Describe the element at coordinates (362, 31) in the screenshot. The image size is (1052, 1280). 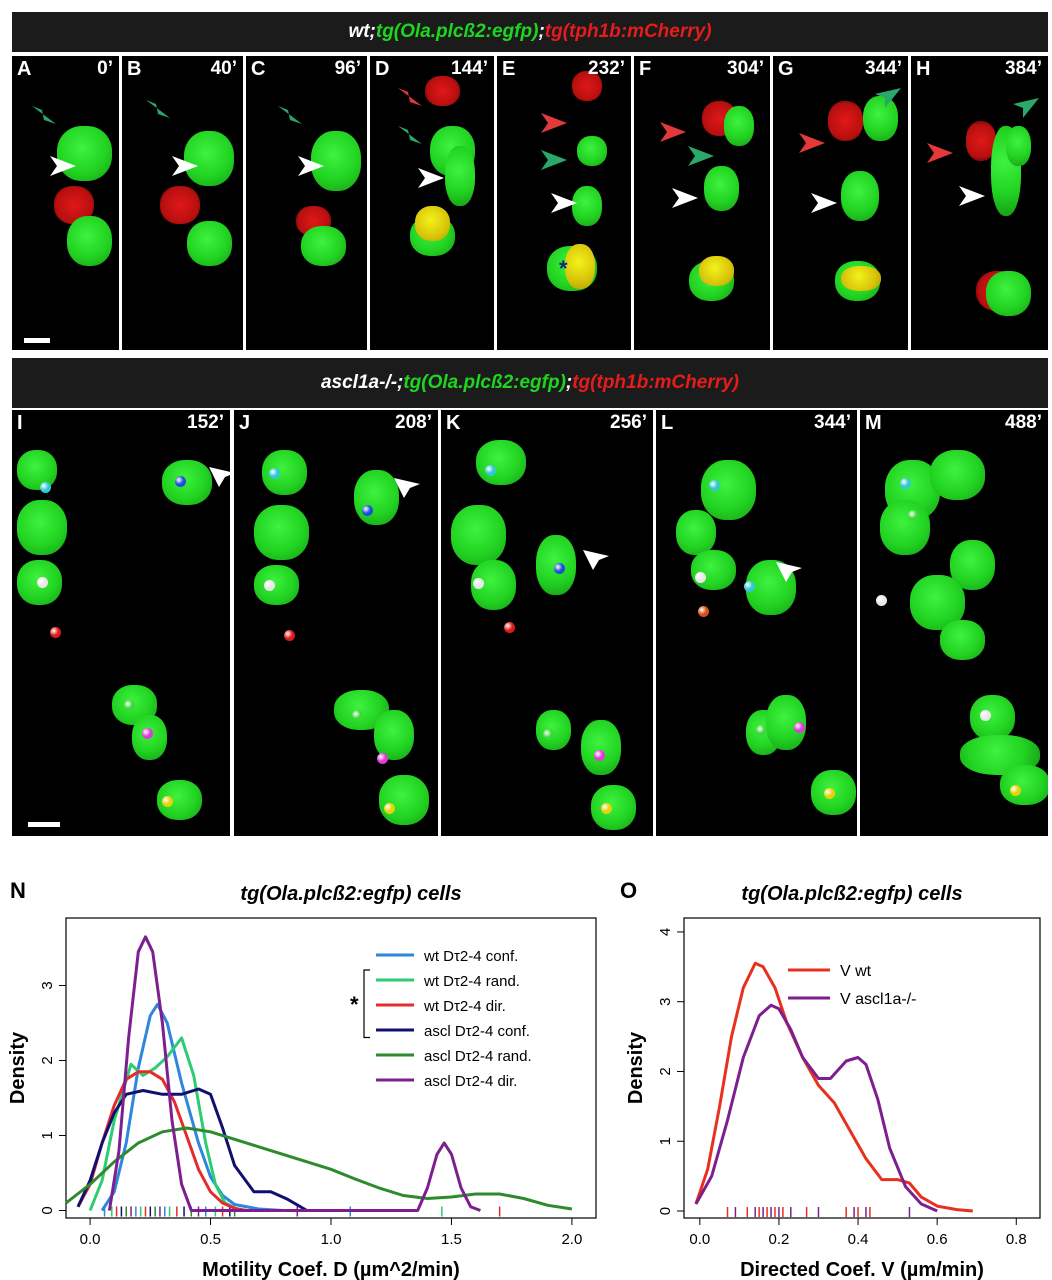
I see `banner-genotype-wt: wt;` at that location.